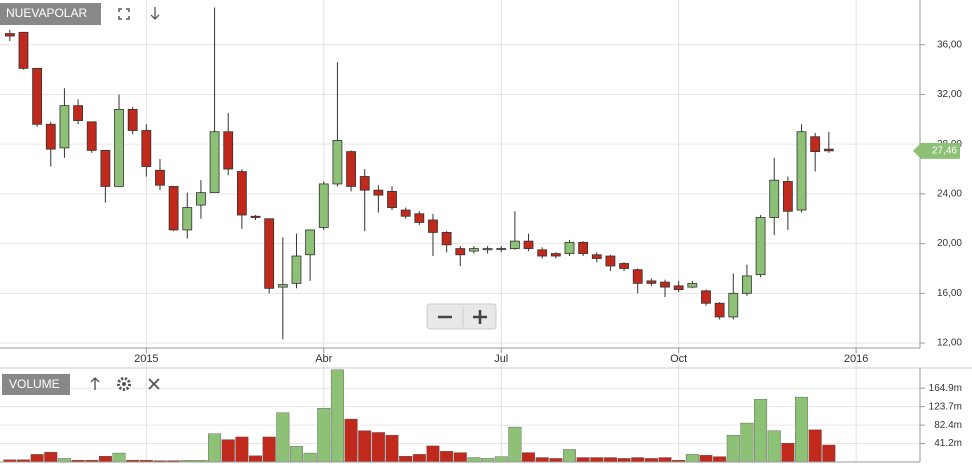 The image size is (972, 464). I want to click on title-button, so click(50, 14).